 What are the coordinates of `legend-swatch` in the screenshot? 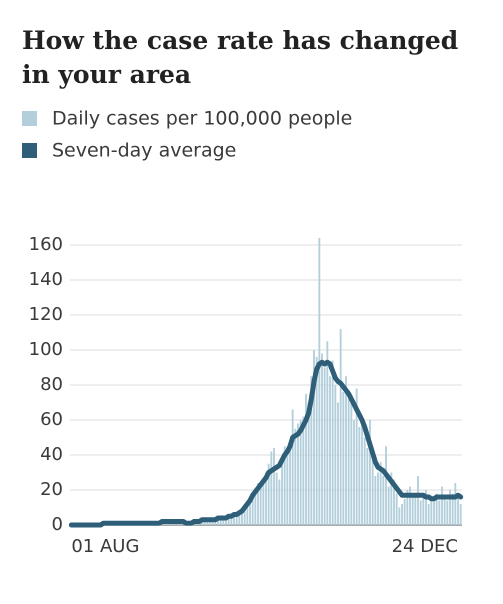 It's located at (29, 150).